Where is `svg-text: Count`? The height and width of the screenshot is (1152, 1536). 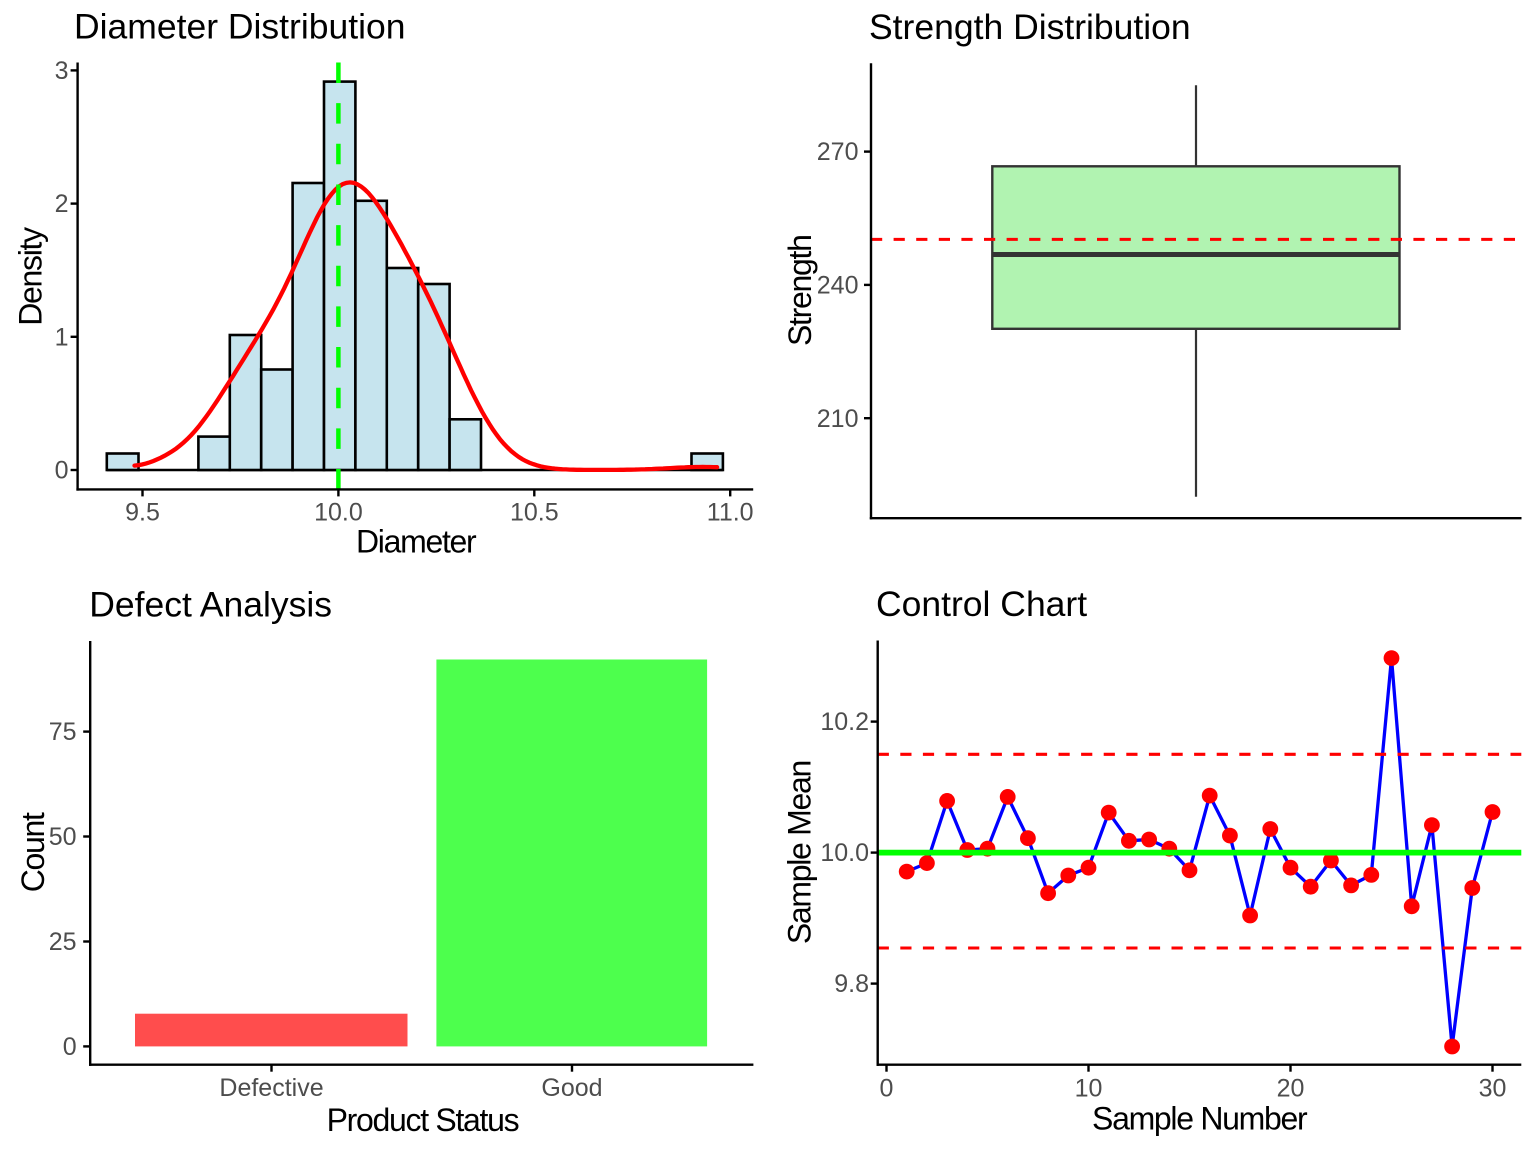 svg-text: Count is located at coordinates (33, 852).